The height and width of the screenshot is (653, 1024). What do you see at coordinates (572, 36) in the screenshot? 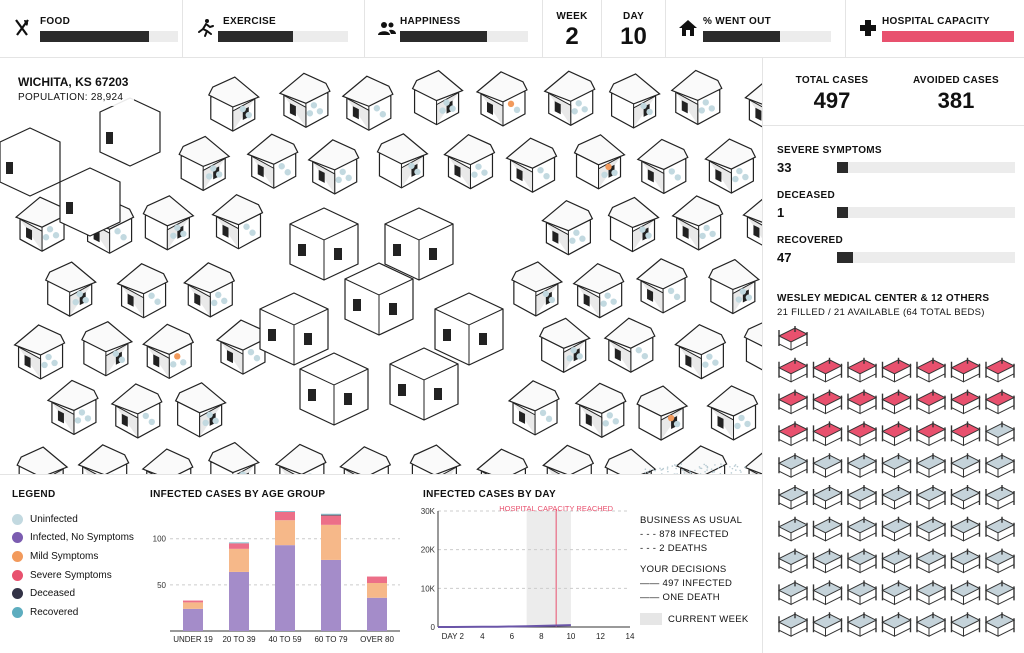
I see `week-value: 2` at bounding box center [572, 36].